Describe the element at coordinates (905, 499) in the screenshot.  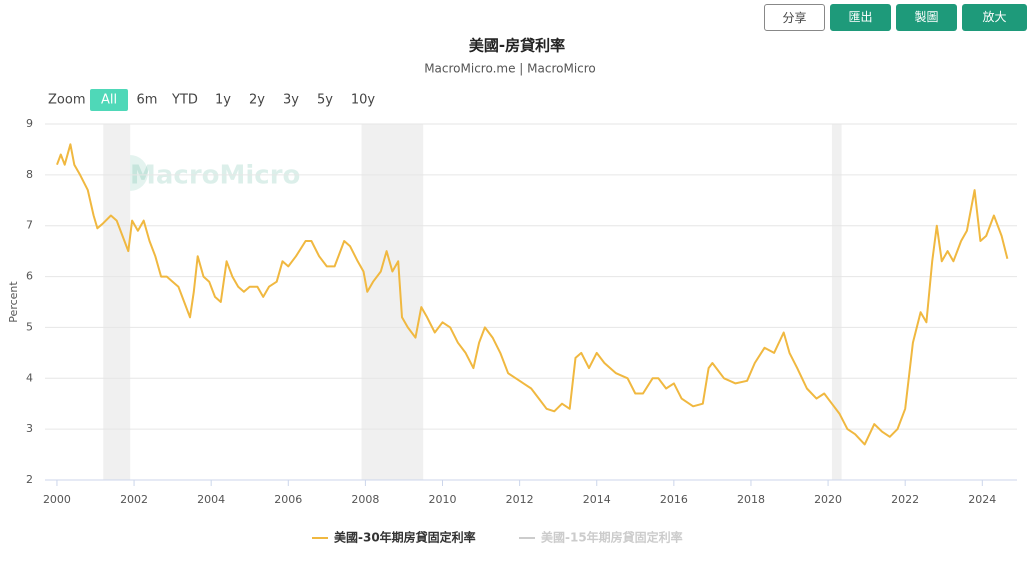
I see `x-tick-label: 2022` at that location.